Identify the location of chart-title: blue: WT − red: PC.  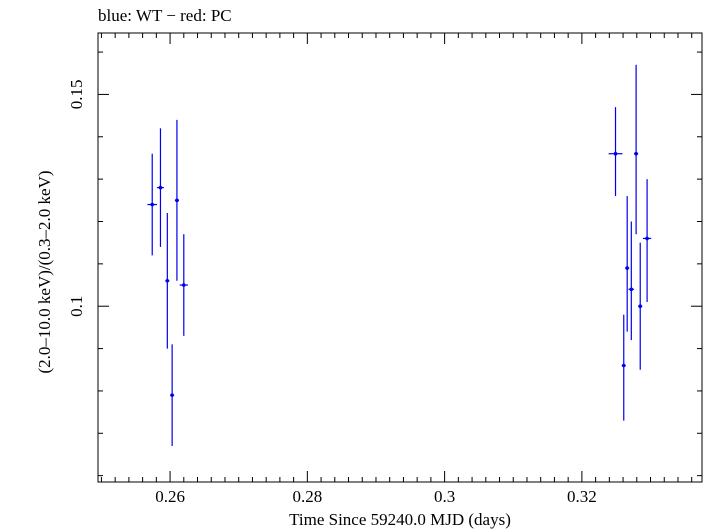
(165, 15).